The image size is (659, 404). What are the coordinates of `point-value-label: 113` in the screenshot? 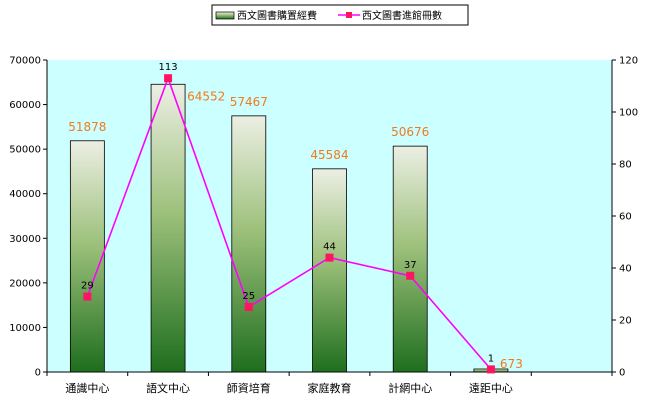 It's located at (168, 67).